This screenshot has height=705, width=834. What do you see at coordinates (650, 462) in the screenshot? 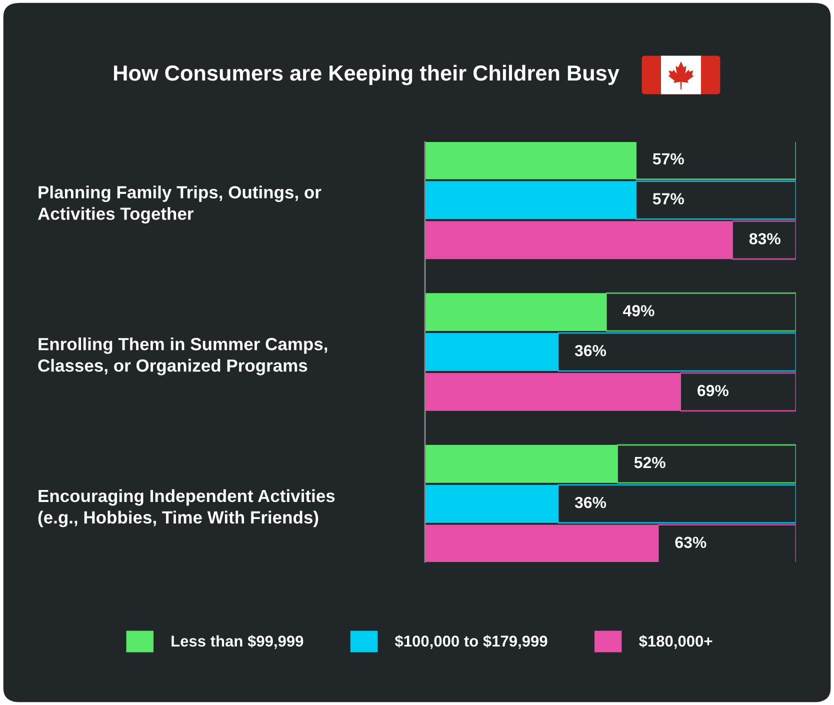
I see `data-label: 52%` at bounding box center [650, 462].